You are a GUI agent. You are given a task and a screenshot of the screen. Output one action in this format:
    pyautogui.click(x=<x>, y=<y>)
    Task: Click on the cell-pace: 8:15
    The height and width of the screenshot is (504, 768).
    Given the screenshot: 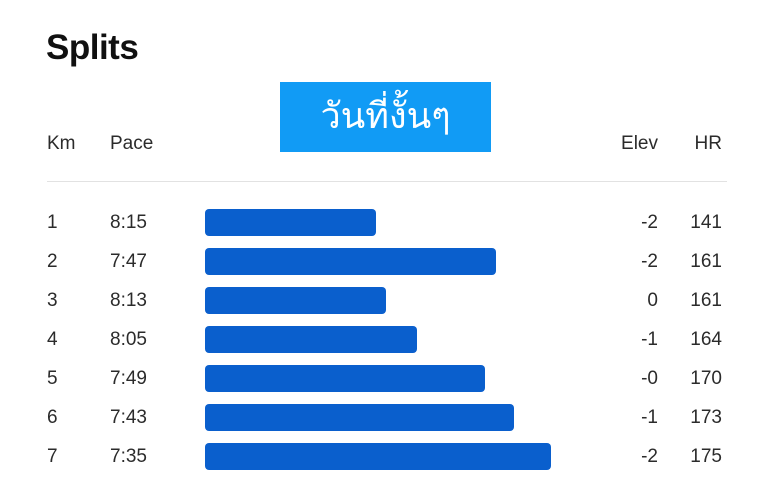 What is the action you would take?
    pyautogui.click(x=128, y=222)
    